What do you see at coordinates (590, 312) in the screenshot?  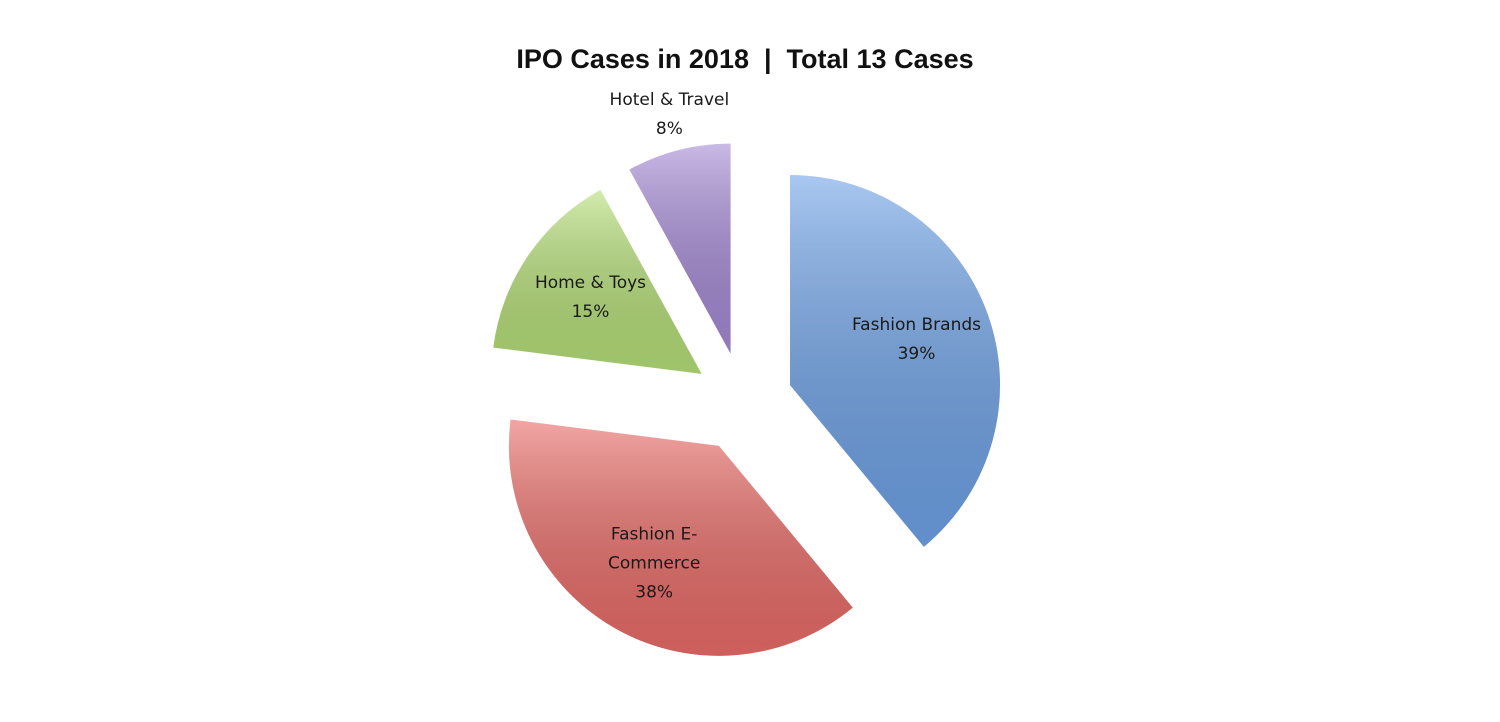 I see `label-value: 15%` at bounding box center [590, 312].